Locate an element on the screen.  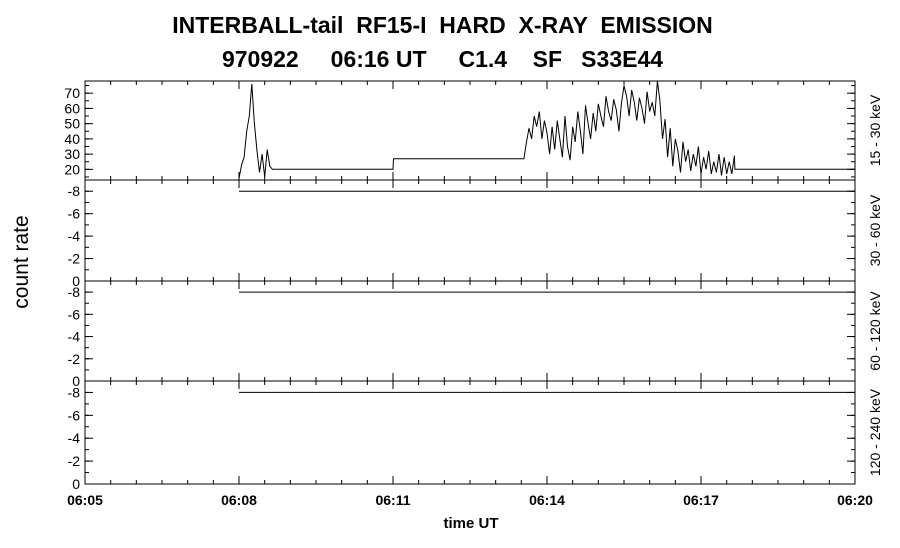
y-tick-label: 70 is located at coordinates (72, 93).